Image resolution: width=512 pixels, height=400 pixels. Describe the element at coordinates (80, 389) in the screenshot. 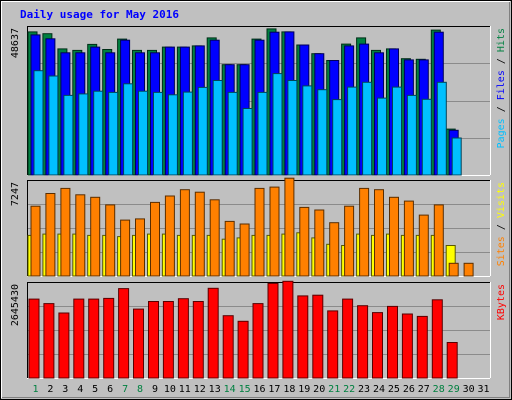

I see `x-tick-label: 4` at that location.